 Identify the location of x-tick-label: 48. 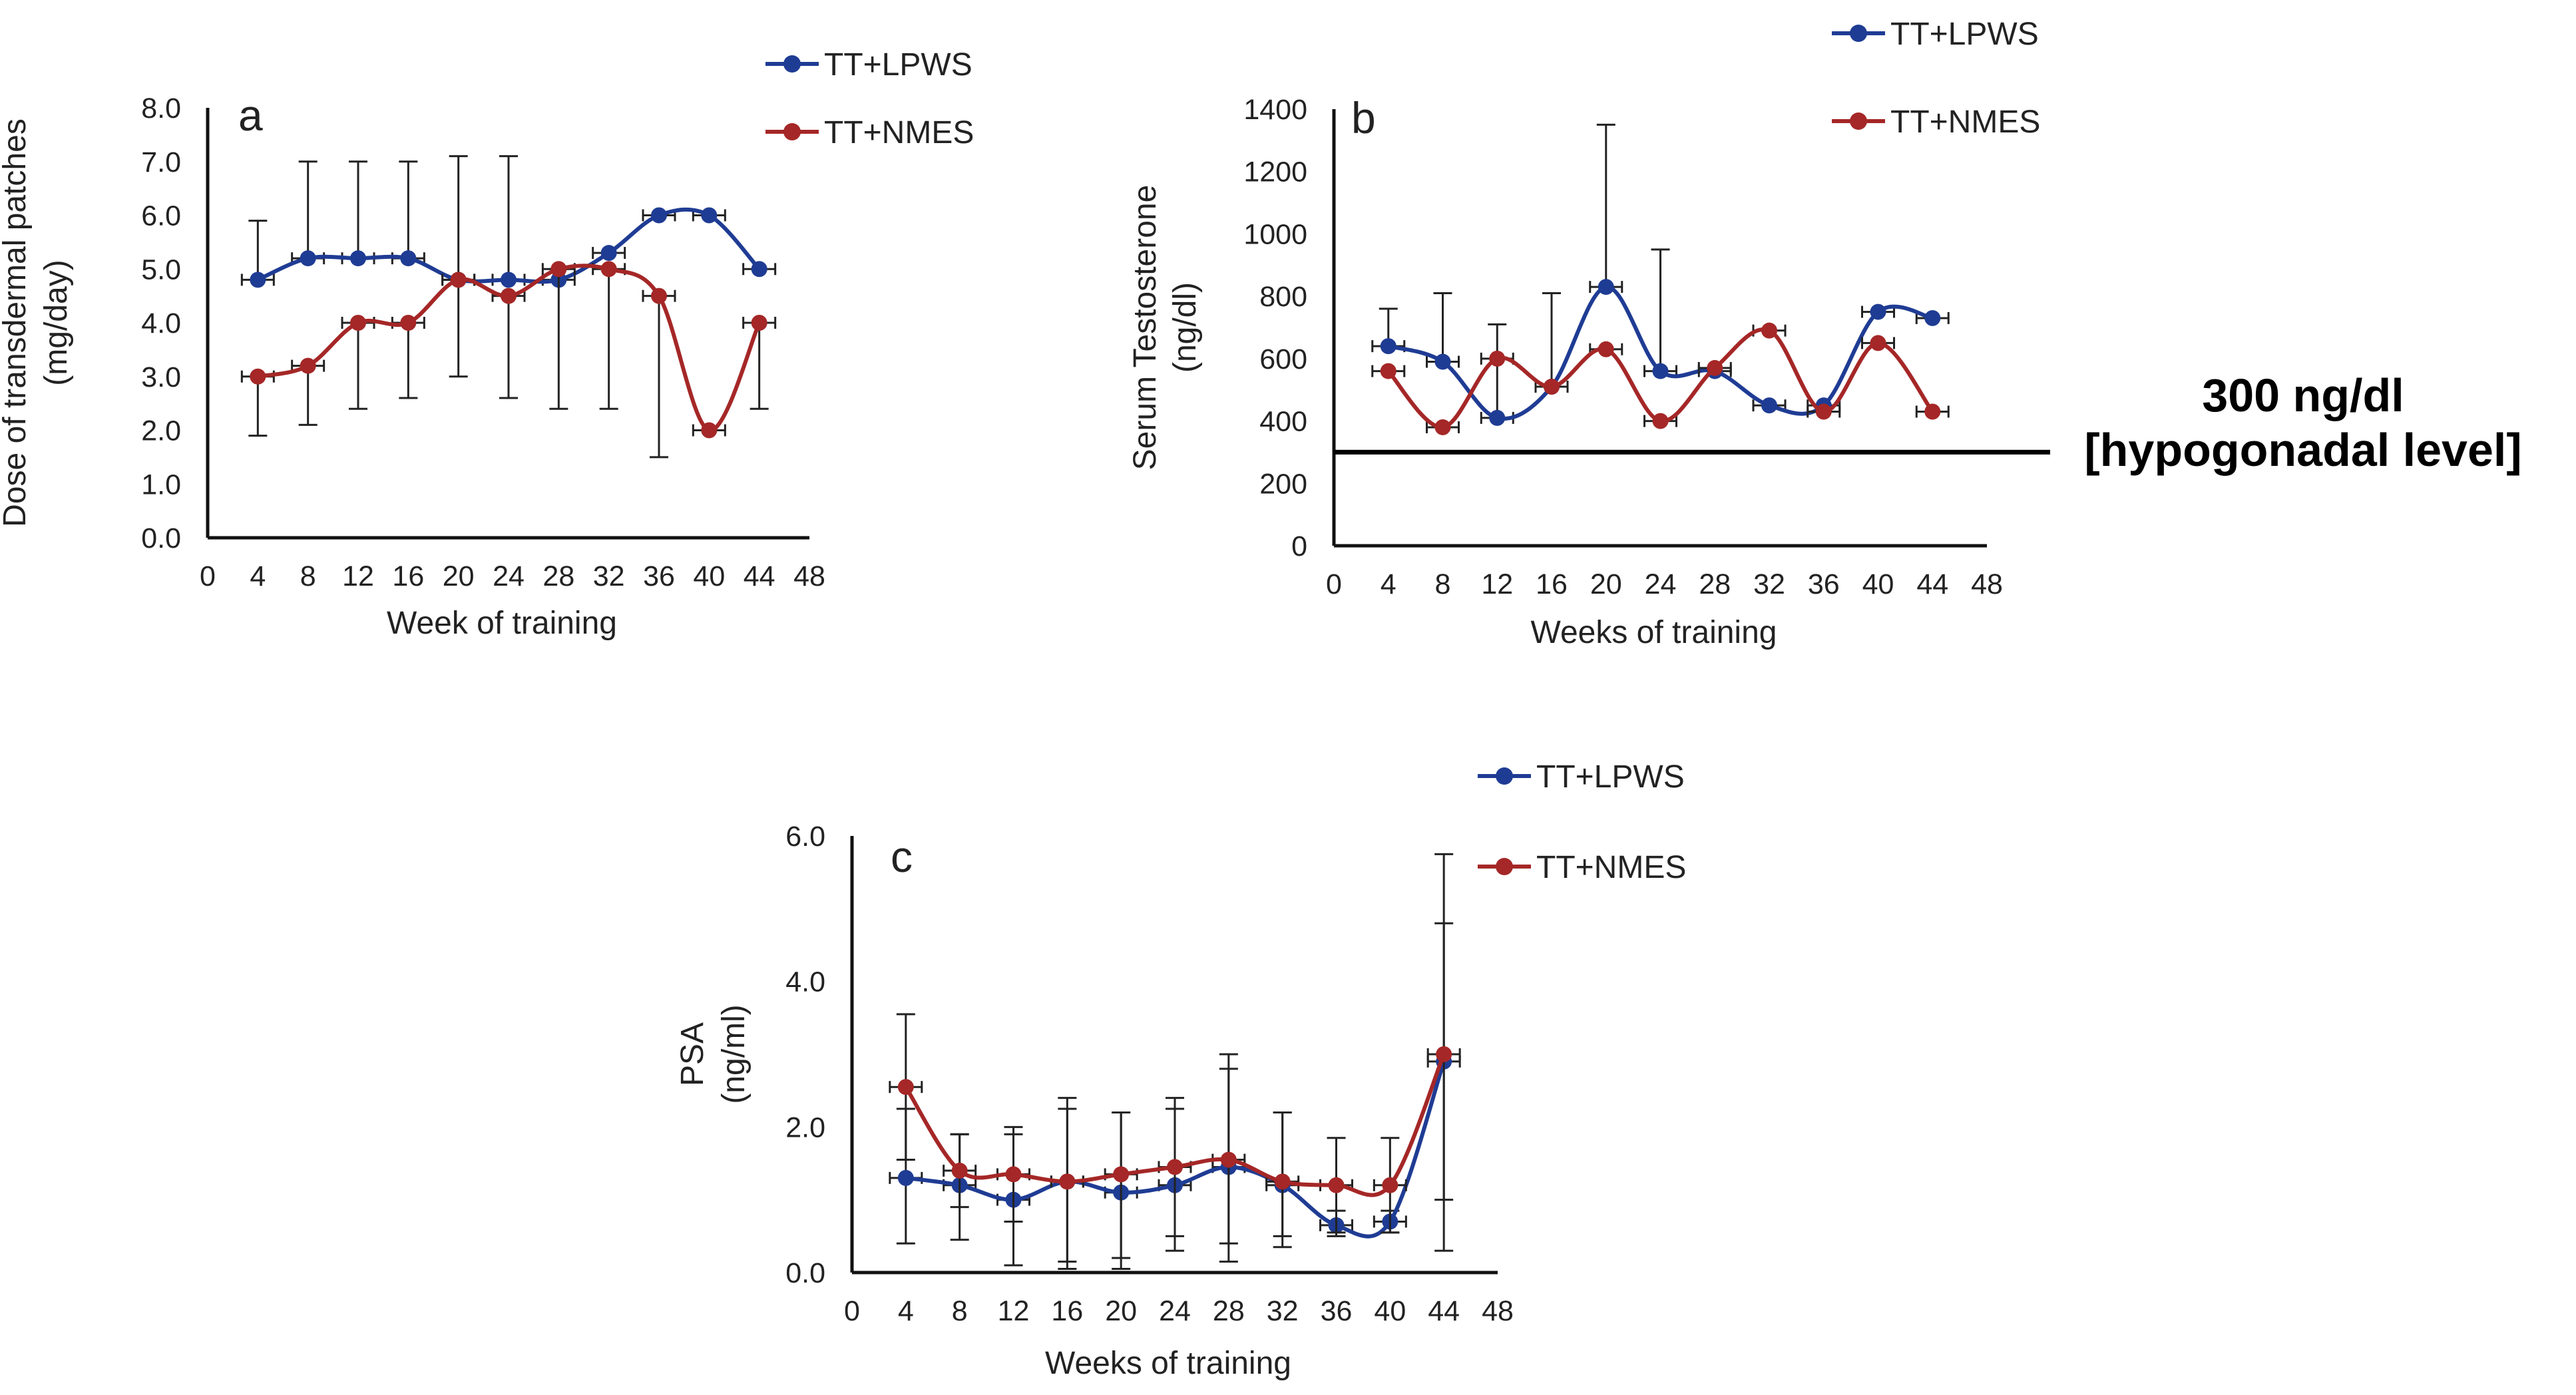
(809, 576).